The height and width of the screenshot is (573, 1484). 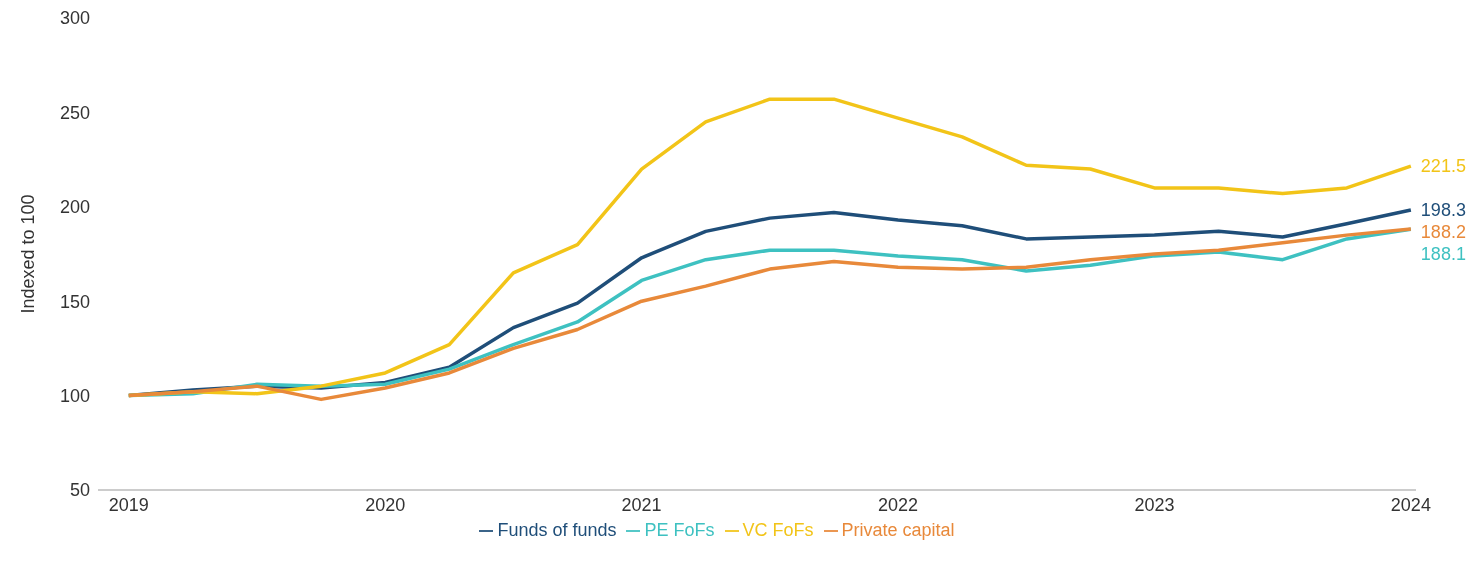 I want to click on x-tick-label: 2021, so click(x=641, y=504).